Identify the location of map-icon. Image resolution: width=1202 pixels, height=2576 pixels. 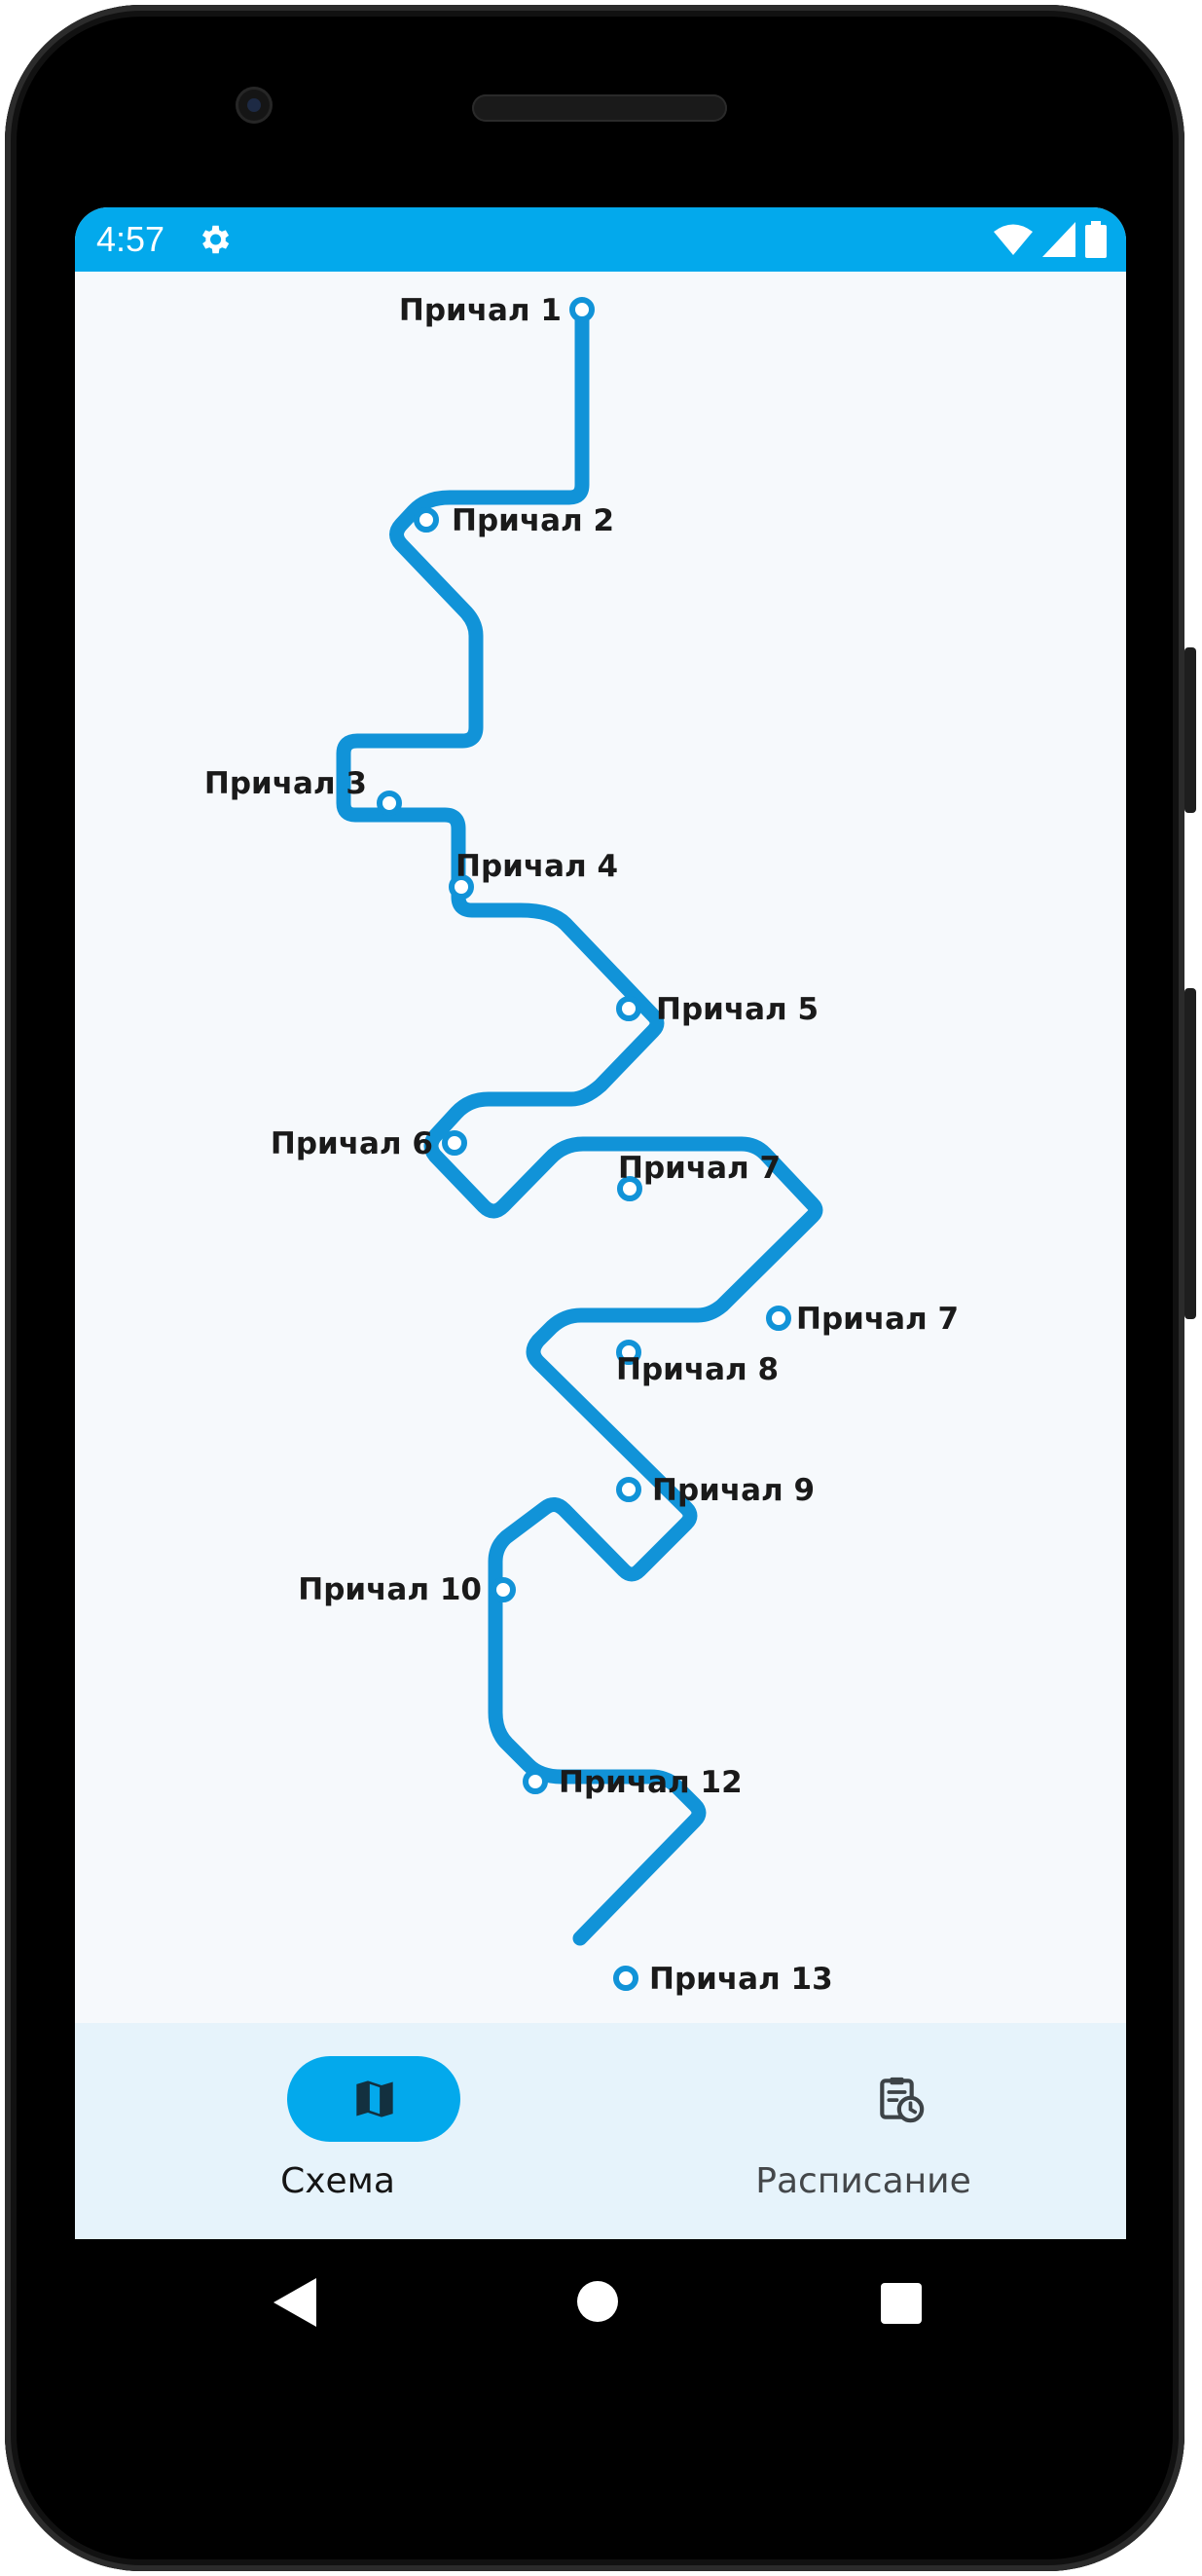
(374, 2099).